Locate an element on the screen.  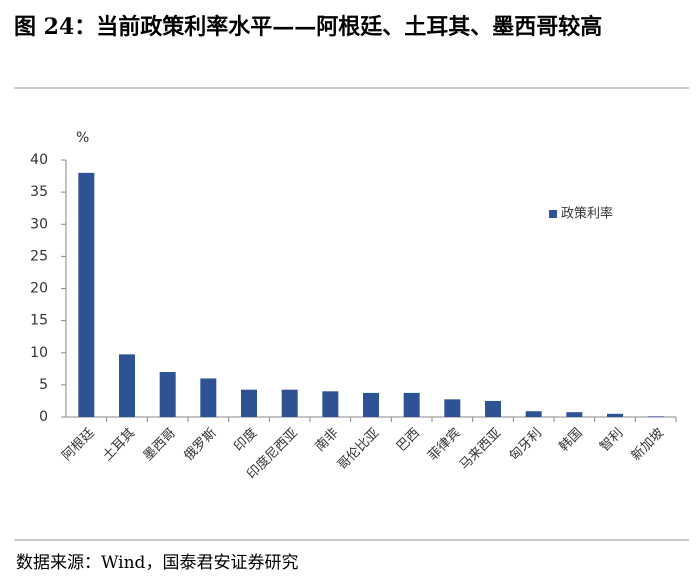
y-tick-label: 0 is located at coordinates (43, 417).